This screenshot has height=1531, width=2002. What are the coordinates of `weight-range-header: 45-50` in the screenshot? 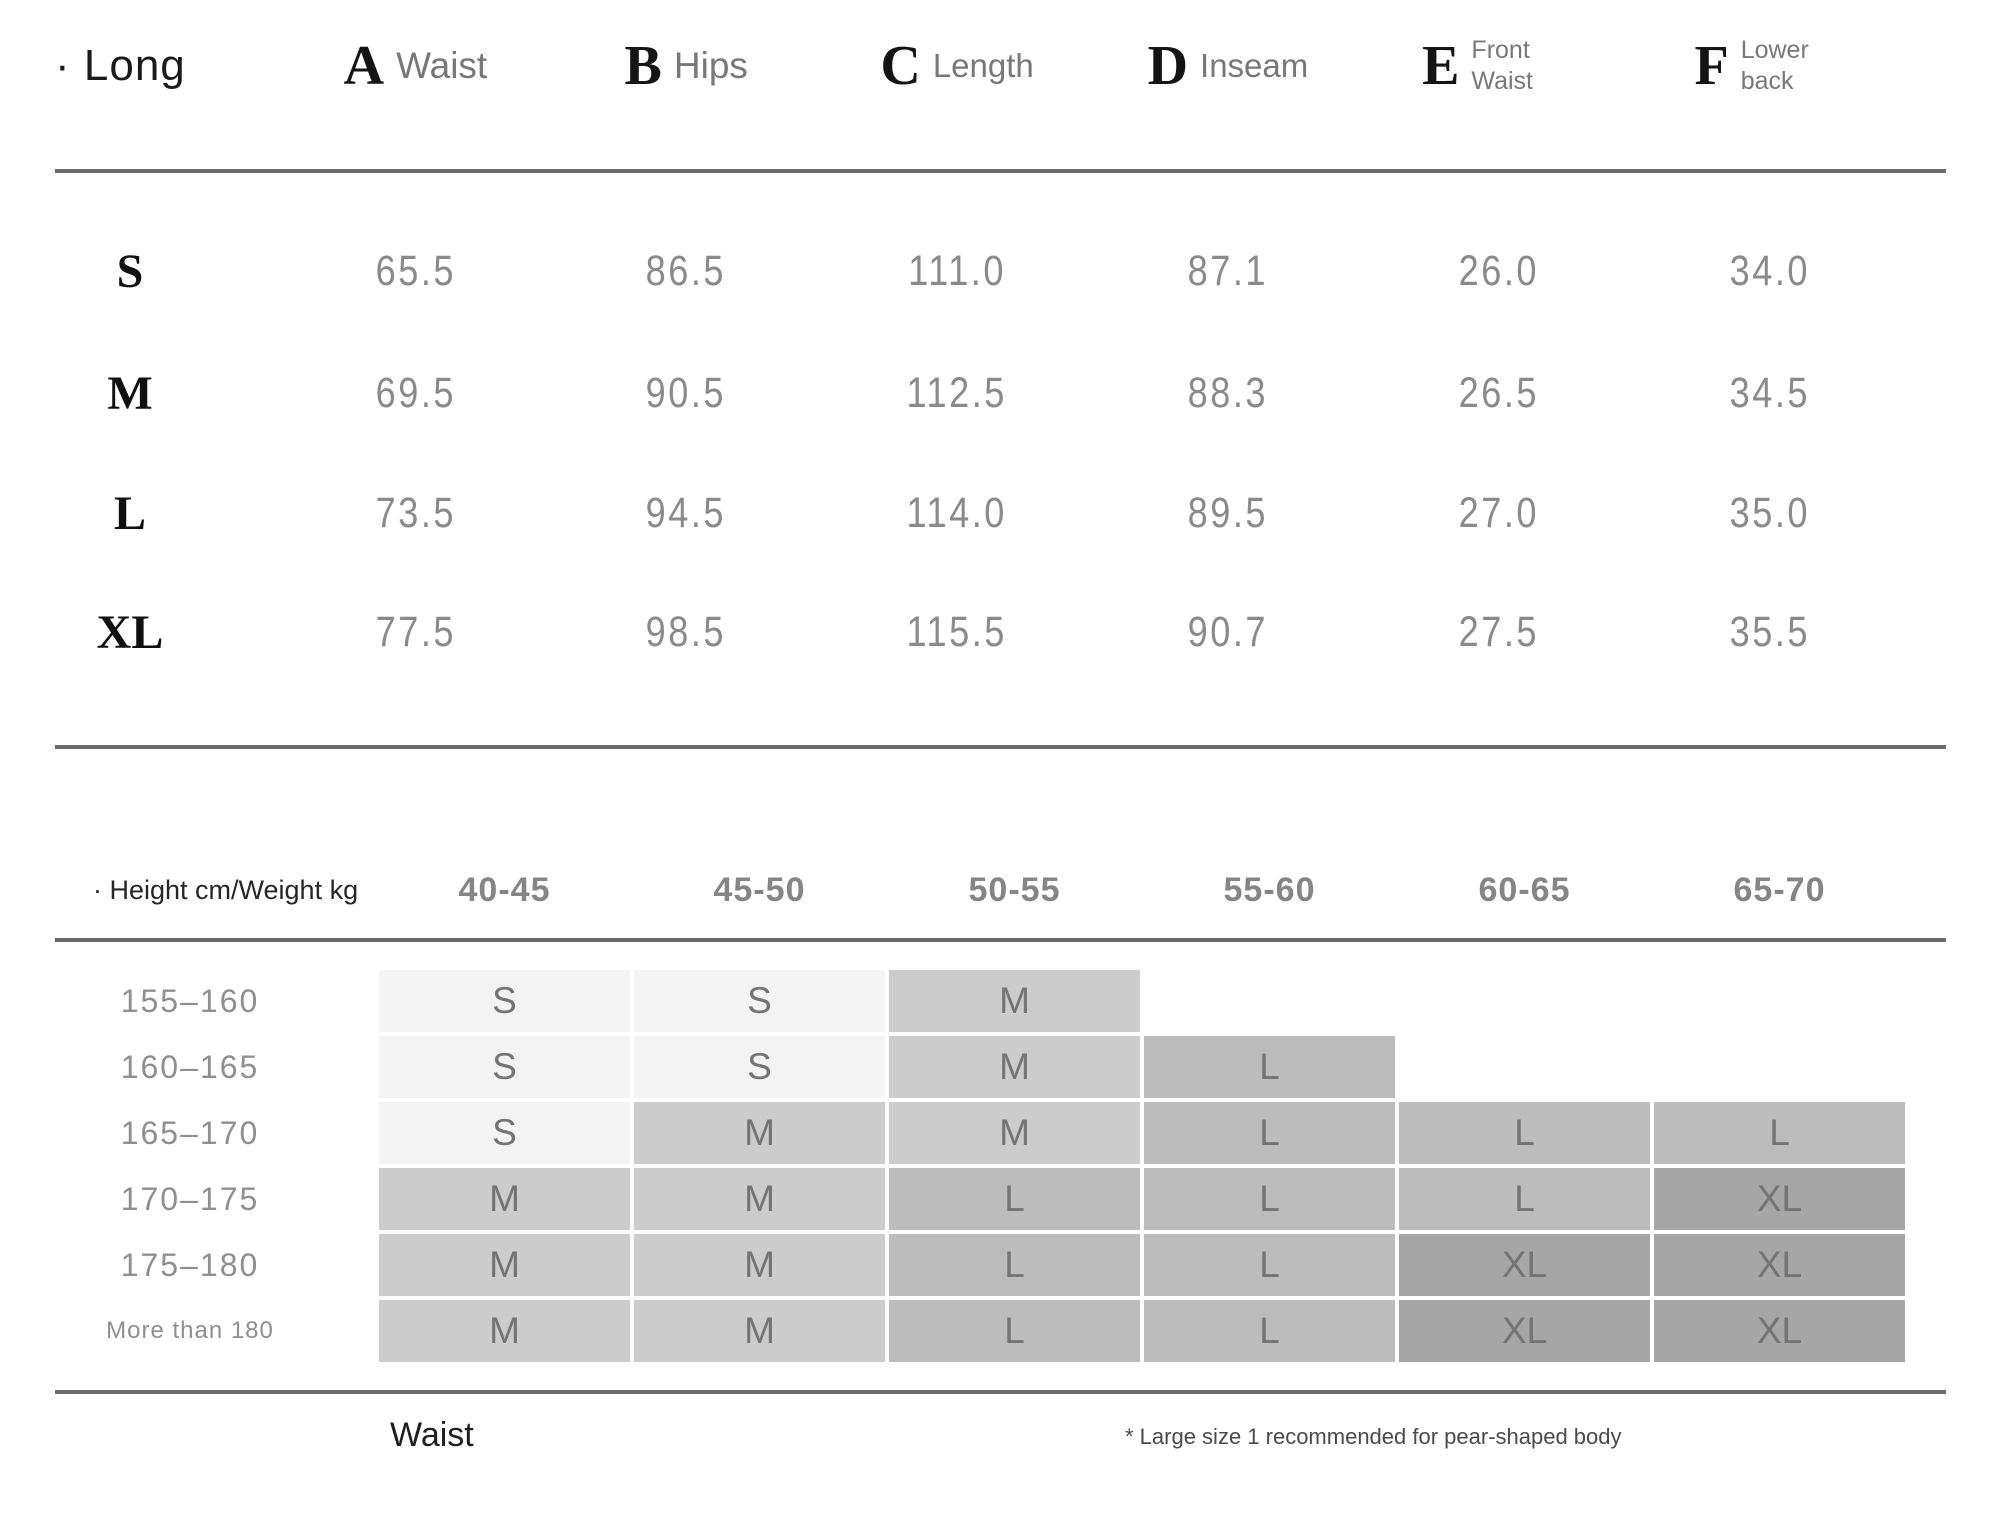 It's located at (759, 889).